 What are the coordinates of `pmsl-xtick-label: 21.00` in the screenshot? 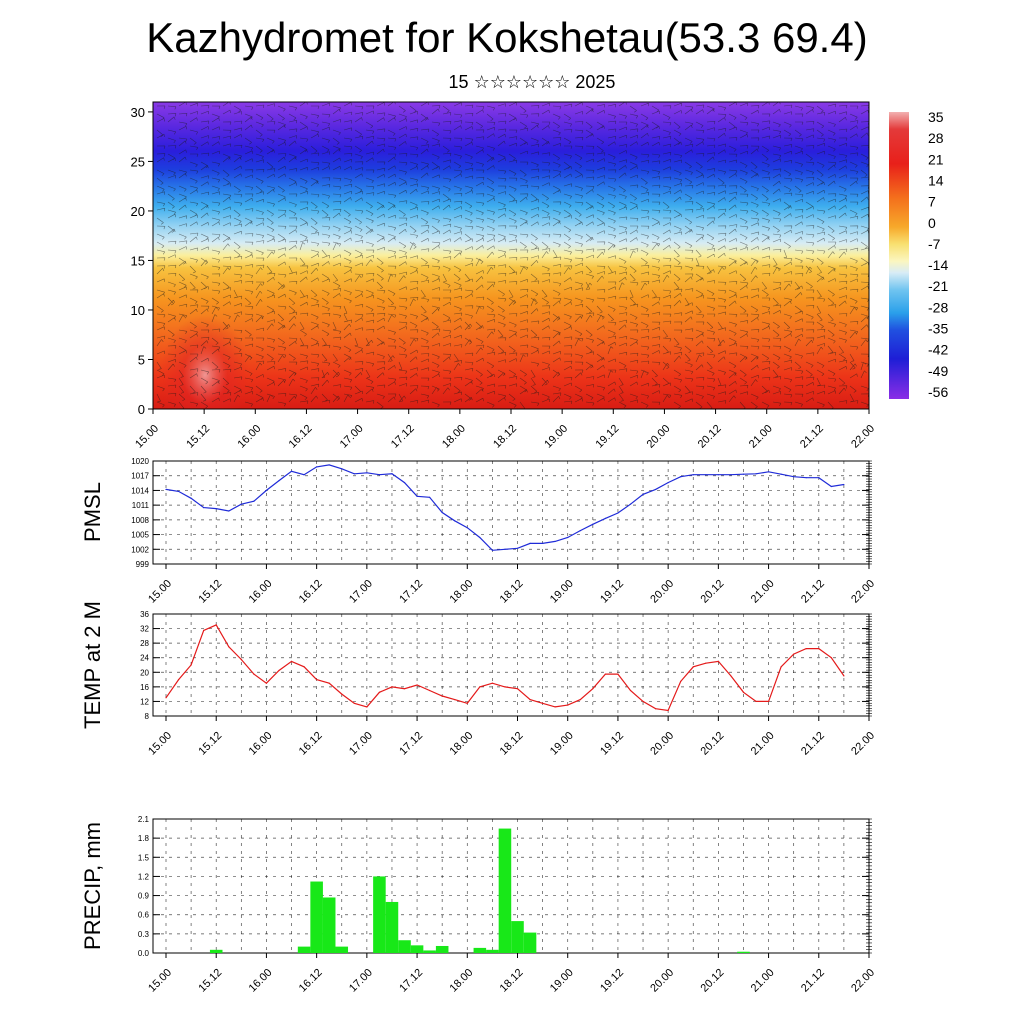 It's located at (763, 592).